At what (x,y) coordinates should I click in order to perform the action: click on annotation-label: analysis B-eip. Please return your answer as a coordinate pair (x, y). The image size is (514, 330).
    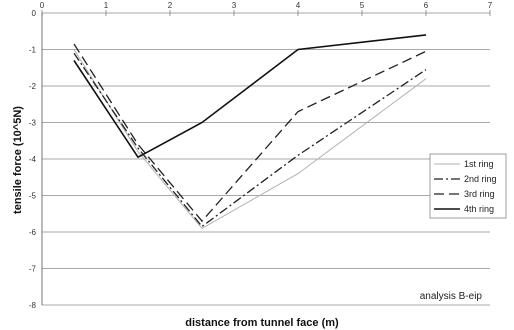
    Looking at the image, I should click on (451, 296).